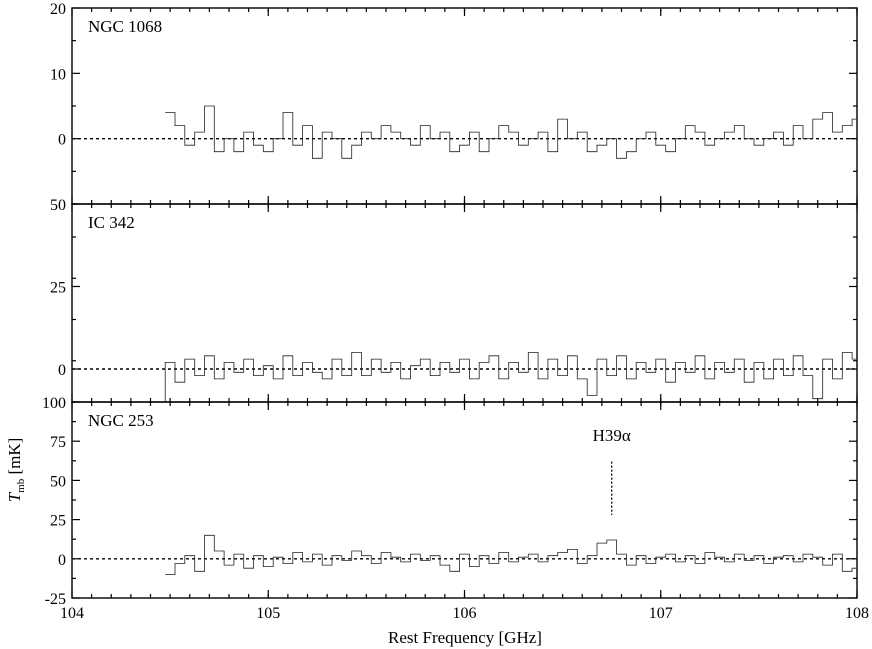 This screenshot has height=649, width=872. I want to click on y-axis-title-main: T, so click(14, 496).